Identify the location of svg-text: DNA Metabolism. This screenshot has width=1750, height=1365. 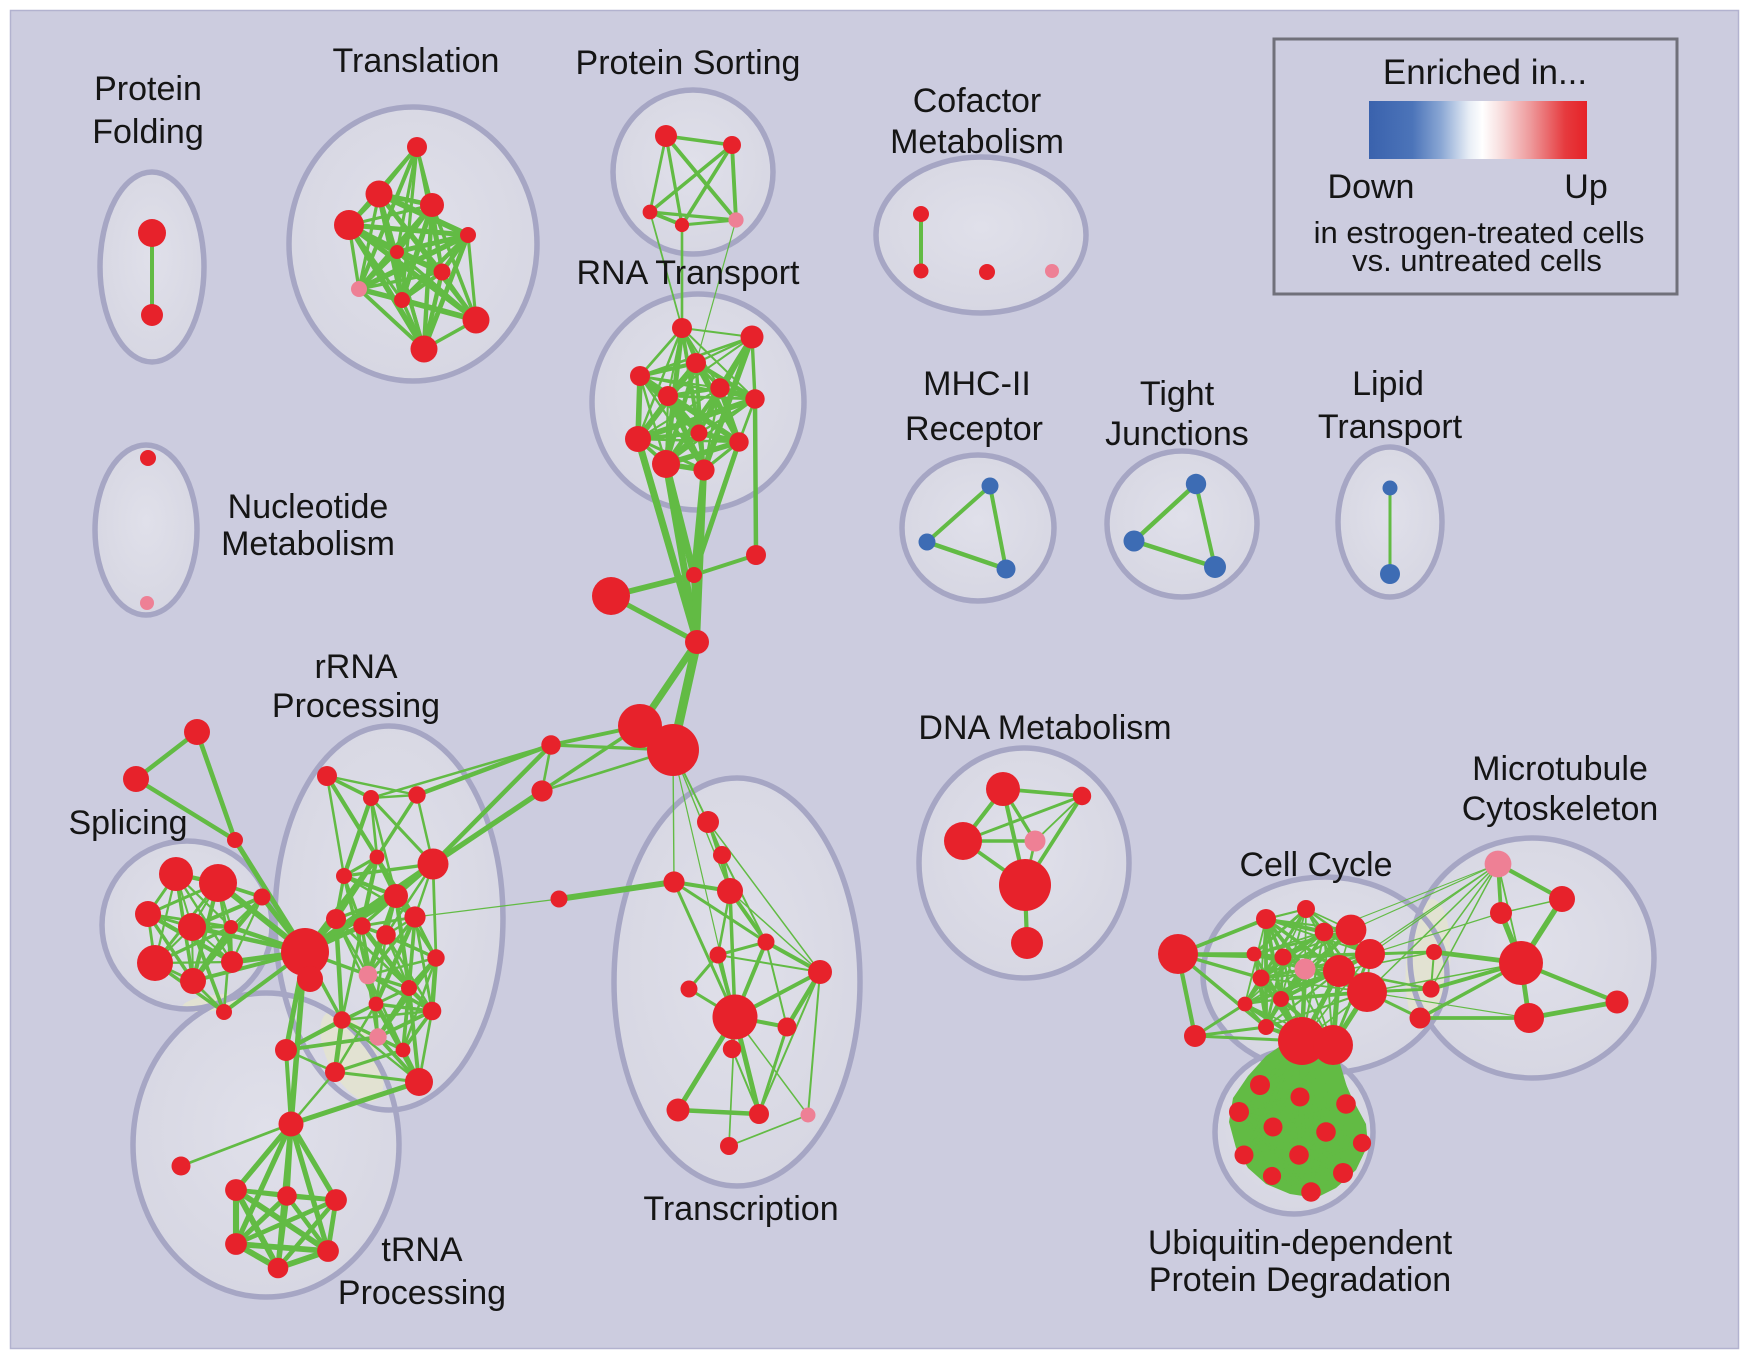
(1044, 728).